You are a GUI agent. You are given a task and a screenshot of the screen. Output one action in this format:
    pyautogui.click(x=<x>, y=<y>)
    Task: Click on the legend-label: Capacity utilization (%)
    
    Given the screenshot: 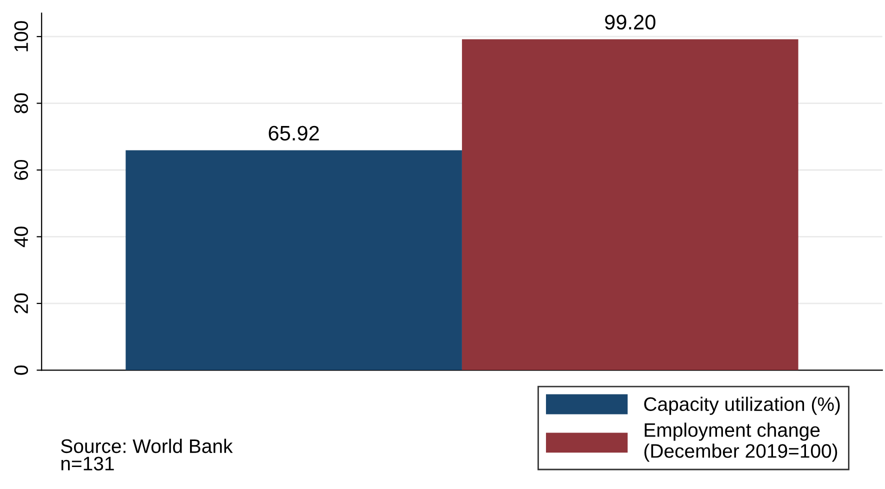 What is the action you would take?
    pyautogui.click(x=742, y=405)
    